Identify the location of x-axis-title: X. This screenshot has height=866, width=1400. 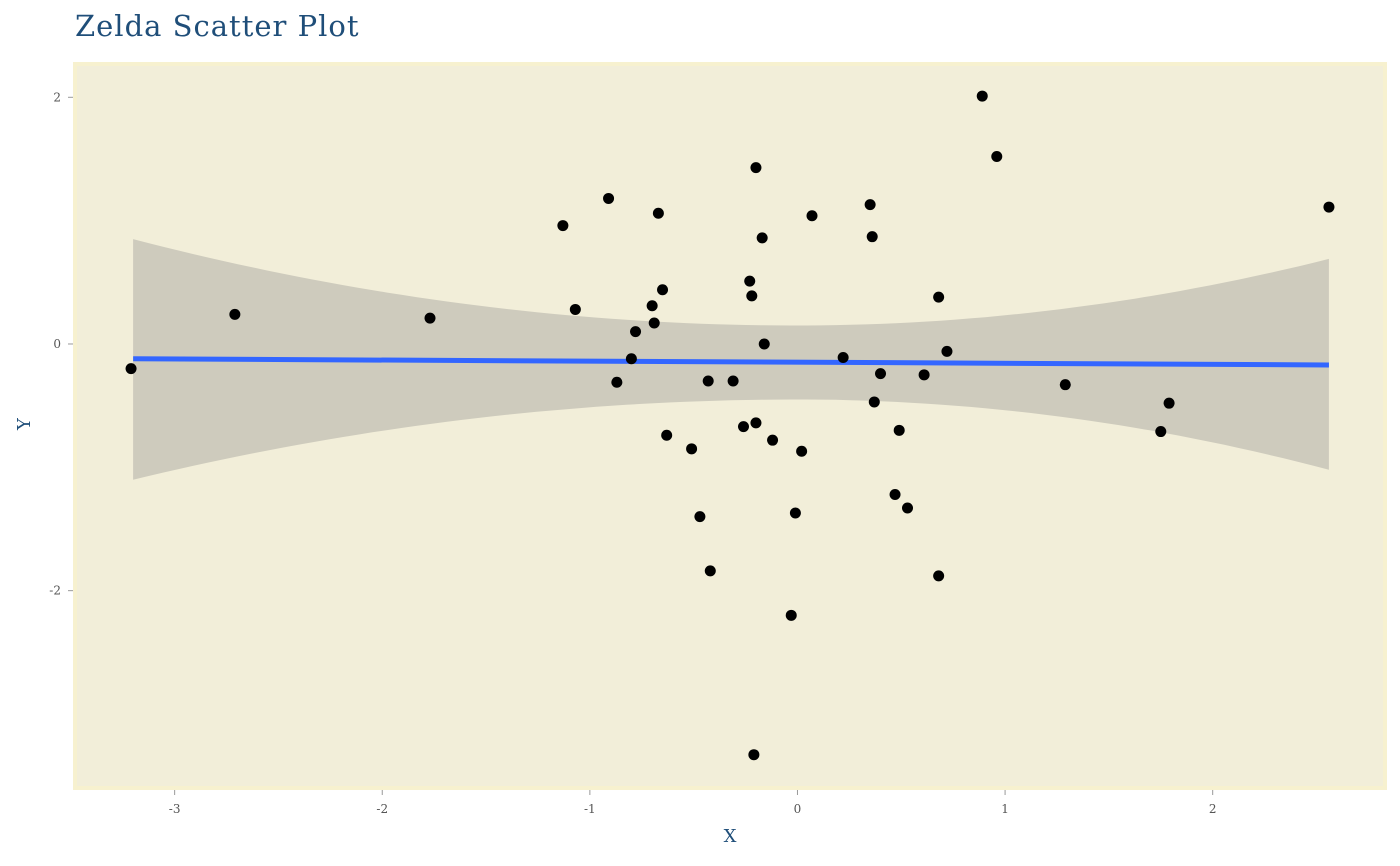
(730, 836).